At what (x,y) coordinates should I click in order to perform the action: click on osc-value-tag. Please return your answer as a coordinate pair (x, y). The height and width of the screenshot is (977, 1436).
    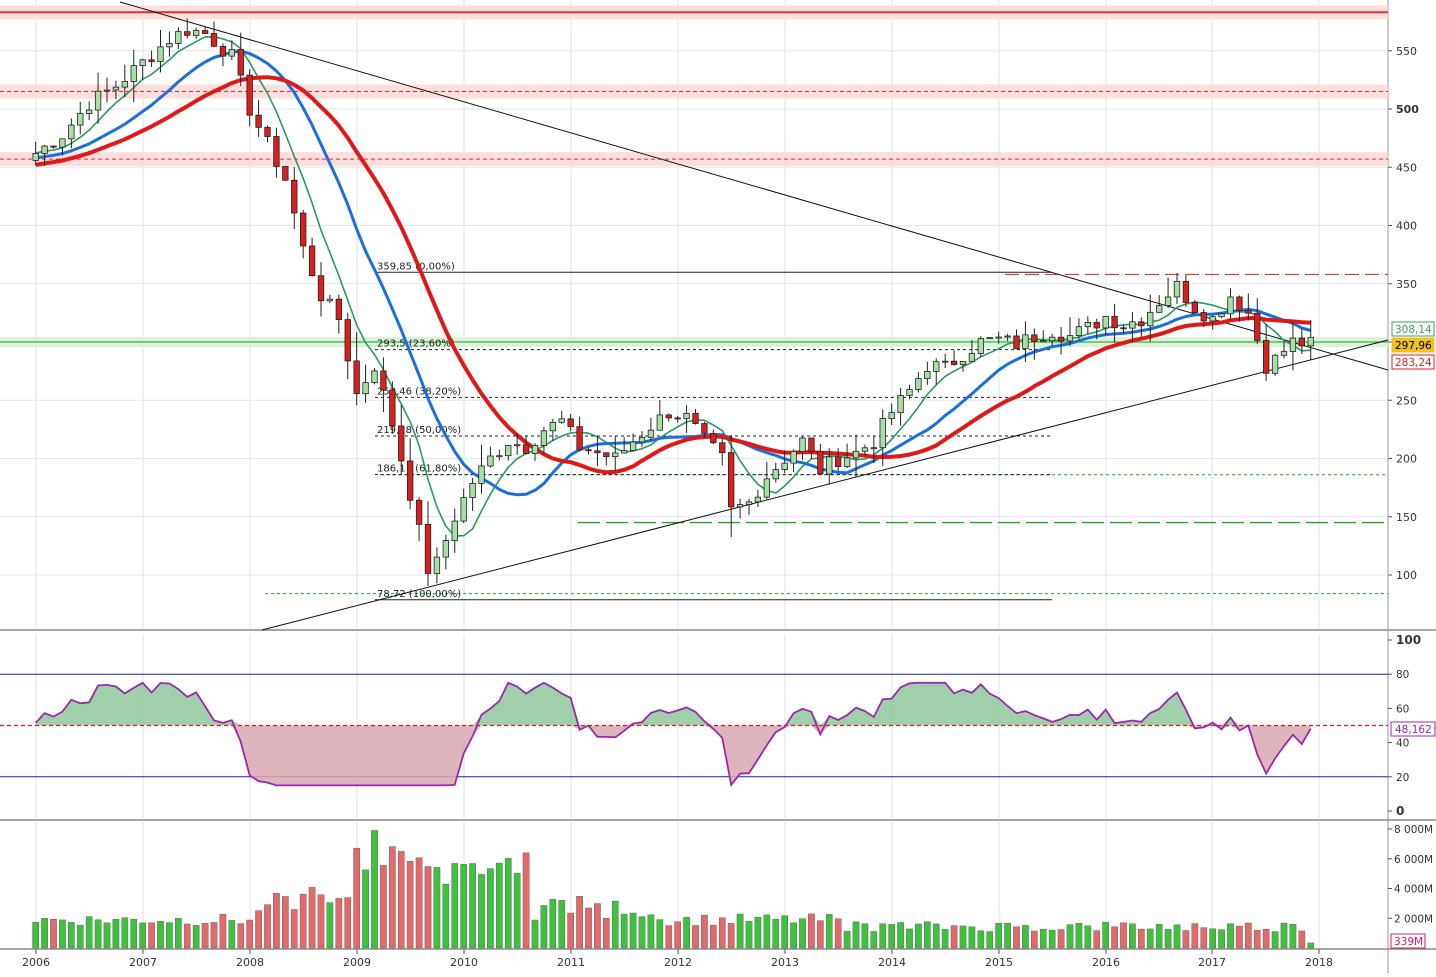
    Looking at the image, I should click on (1413, 729).